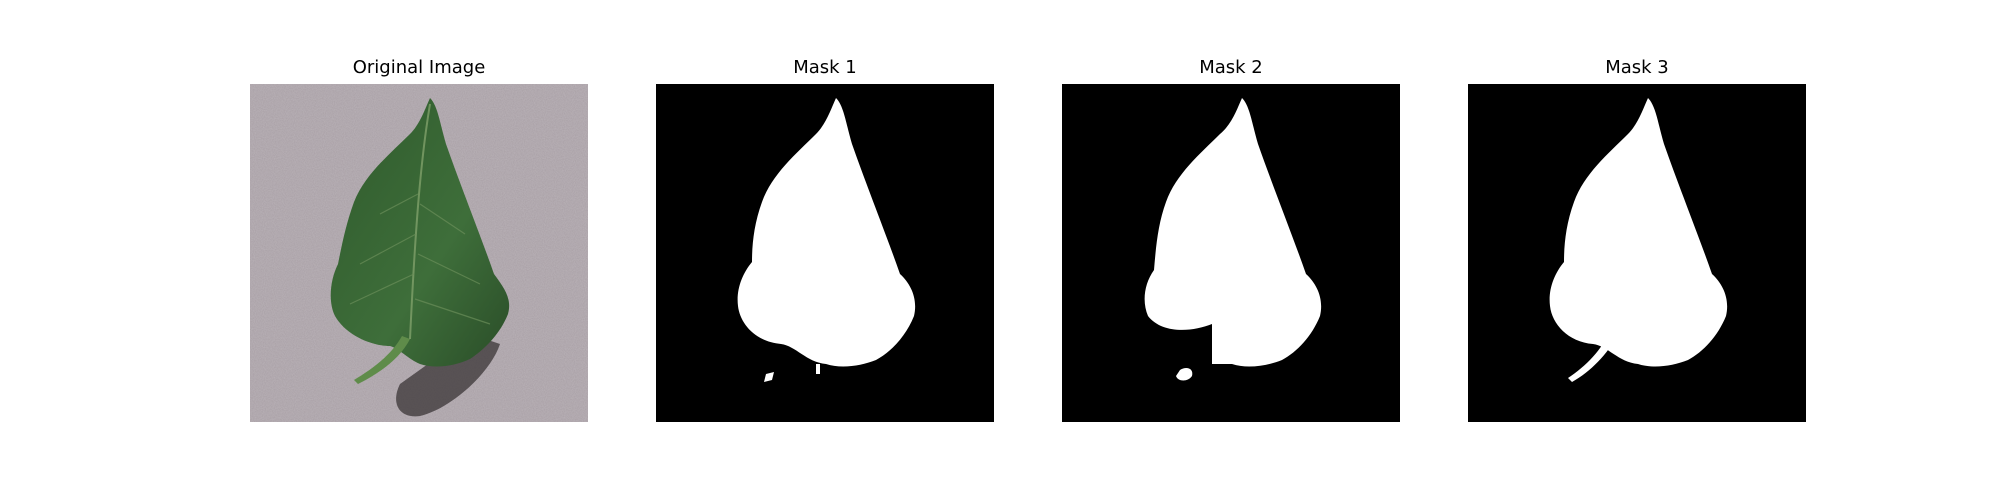 Image resolution: width=2000 pixels, height=500 pixels. I want to click on mask-3-image, so click(1637, 253).